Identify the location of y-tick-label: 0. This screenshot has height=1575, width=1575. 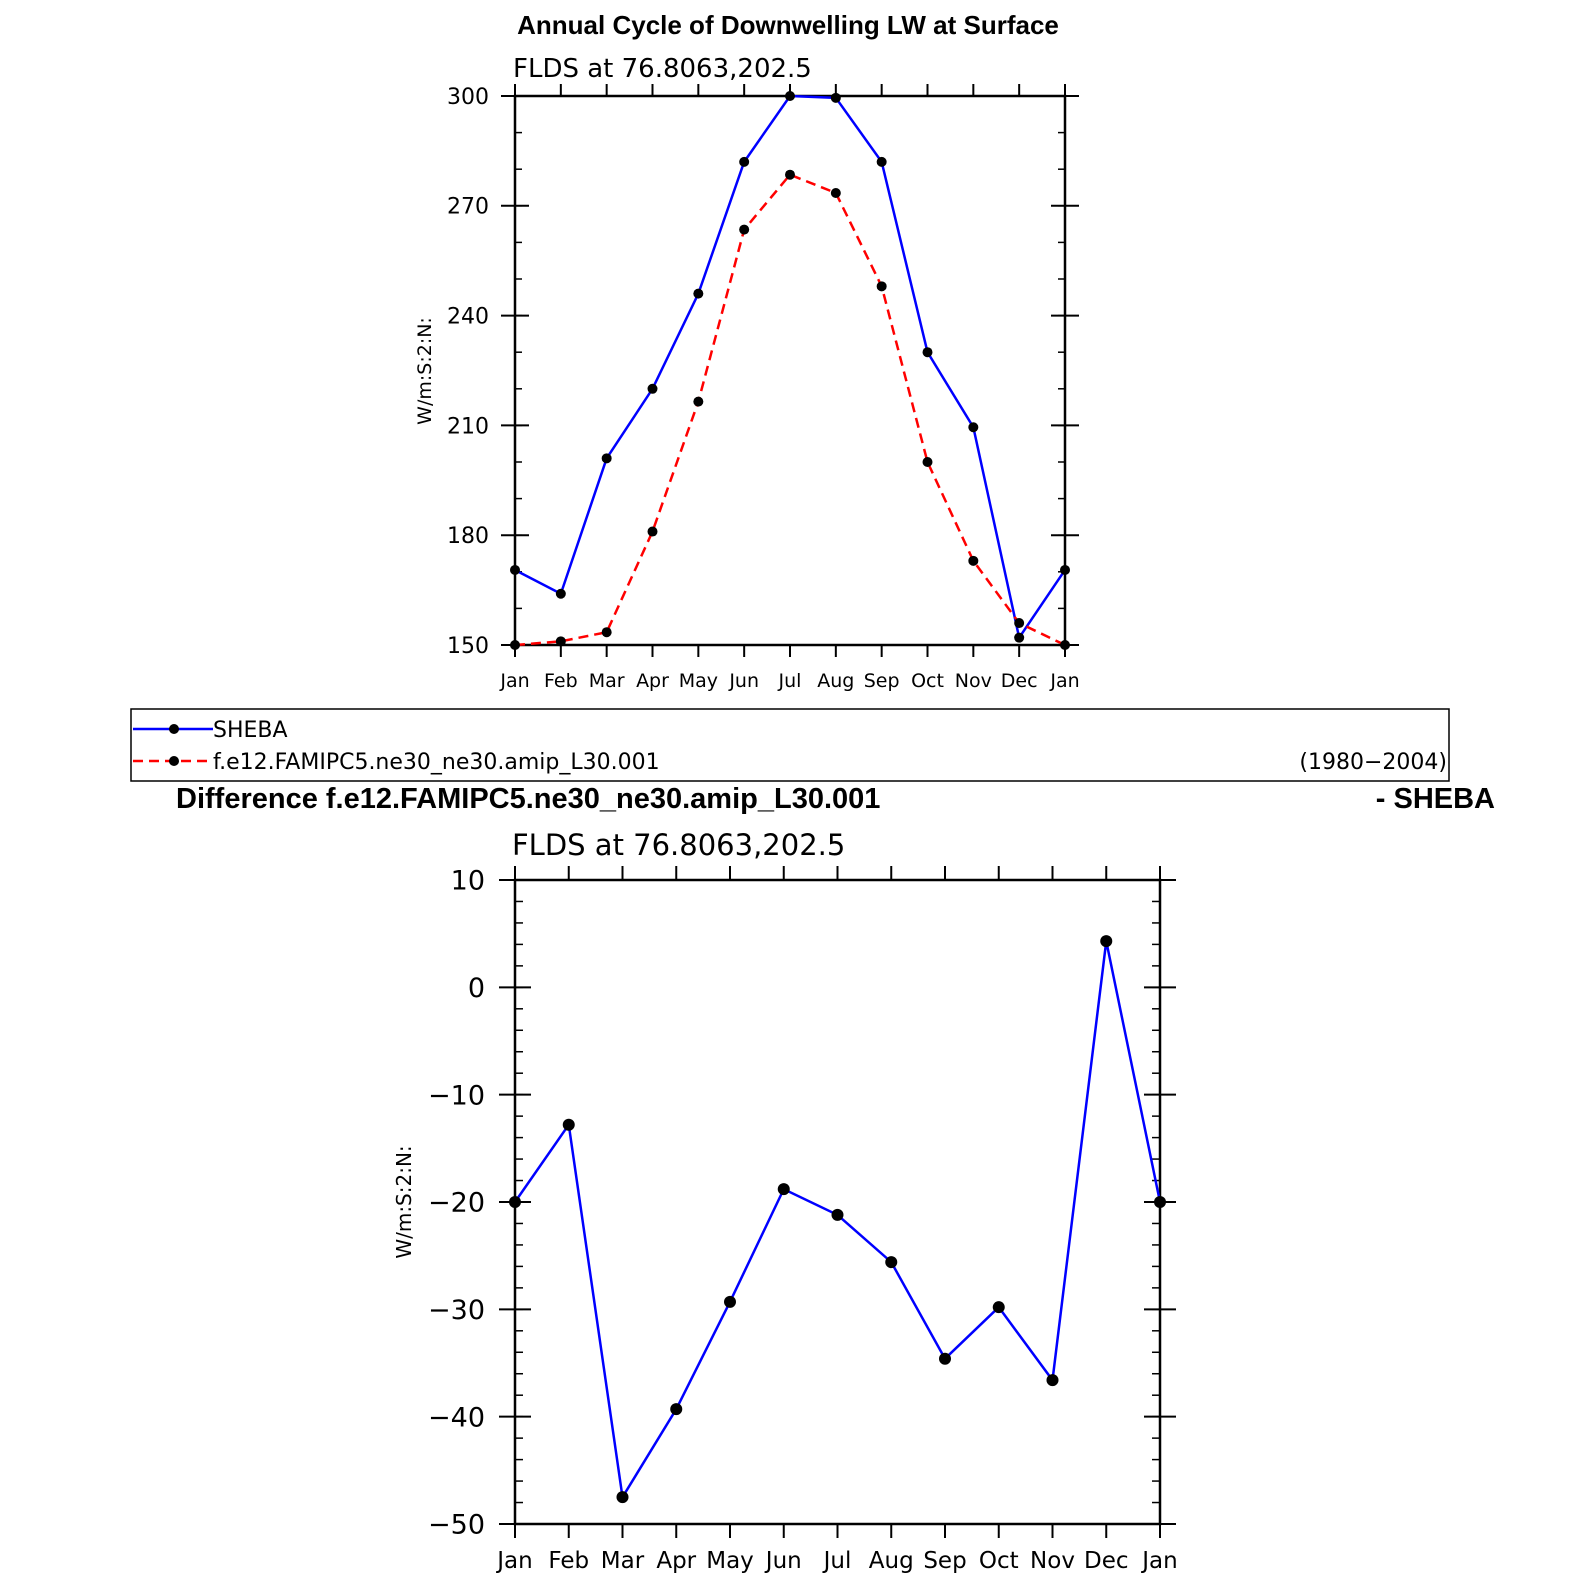
(476, 988).